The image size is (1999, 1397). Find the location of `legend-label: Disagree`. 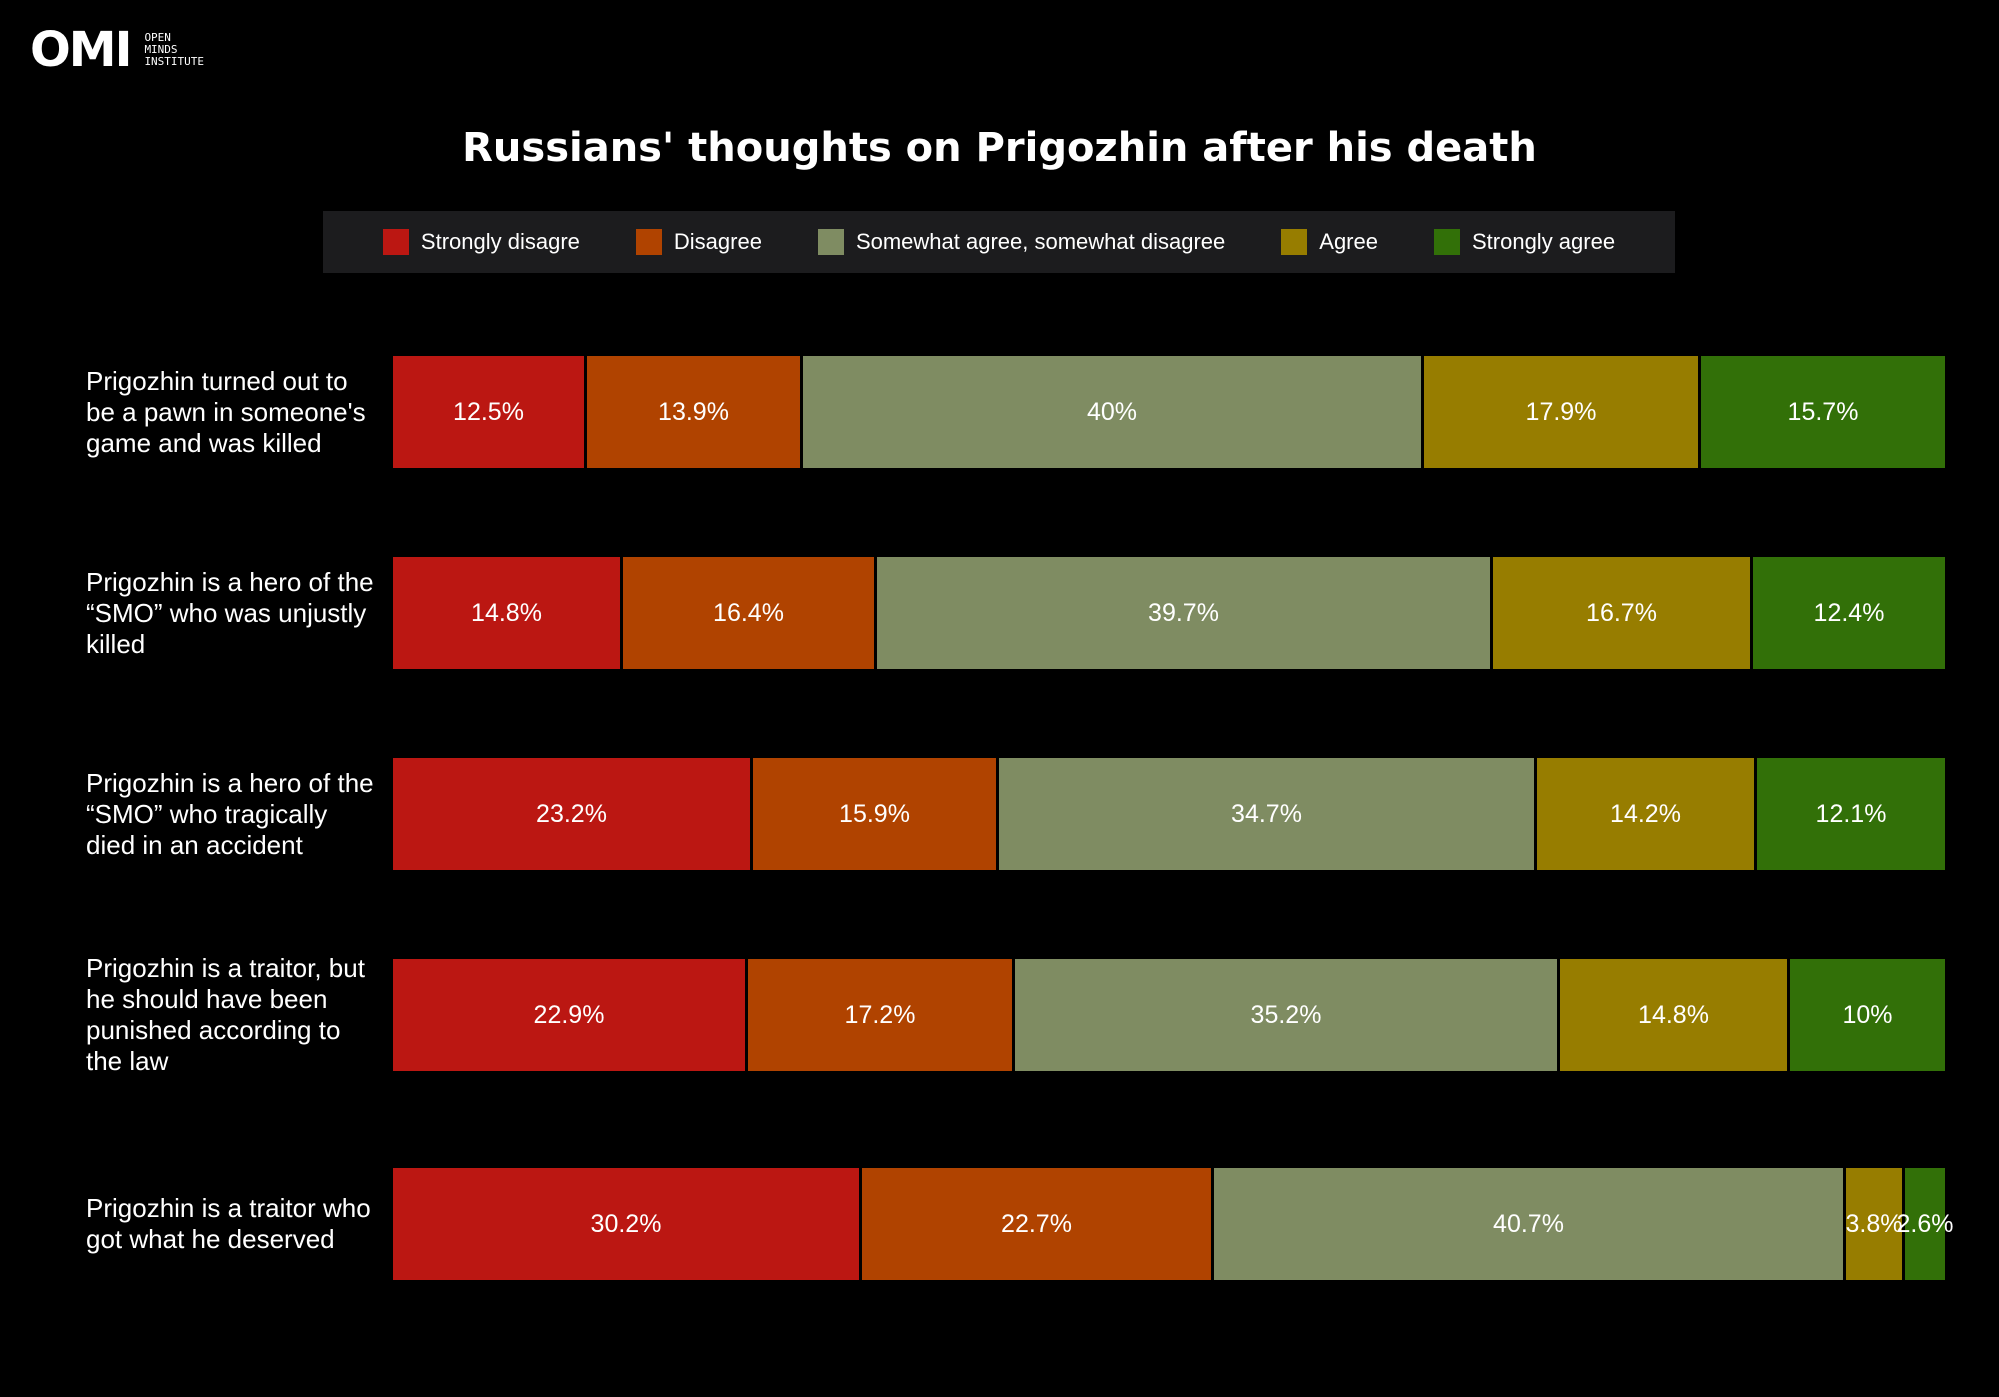

legend-label: Disagree is located at coordinates (717, 241).